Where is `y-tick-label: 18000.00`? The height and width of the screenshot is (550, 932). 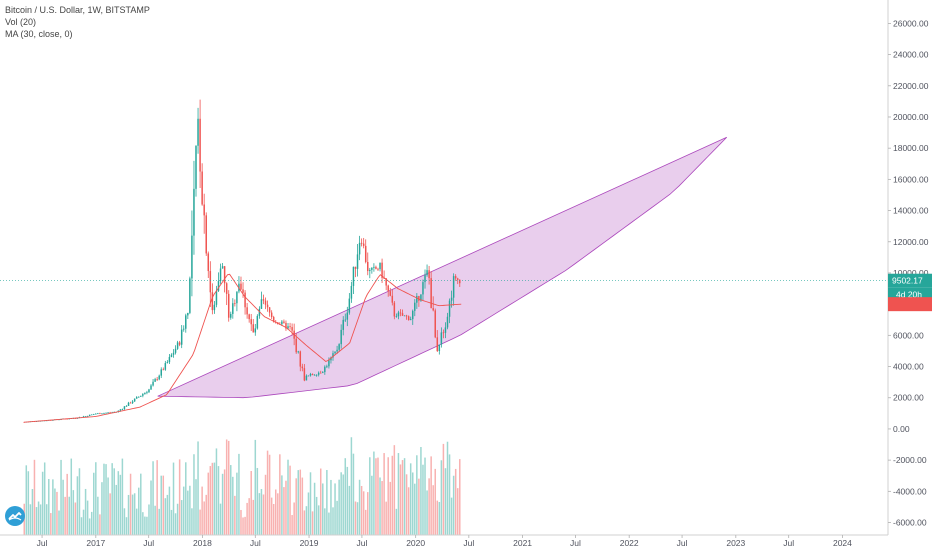
y-tick-label: 18000.00 is located at coordinates (911, 148).